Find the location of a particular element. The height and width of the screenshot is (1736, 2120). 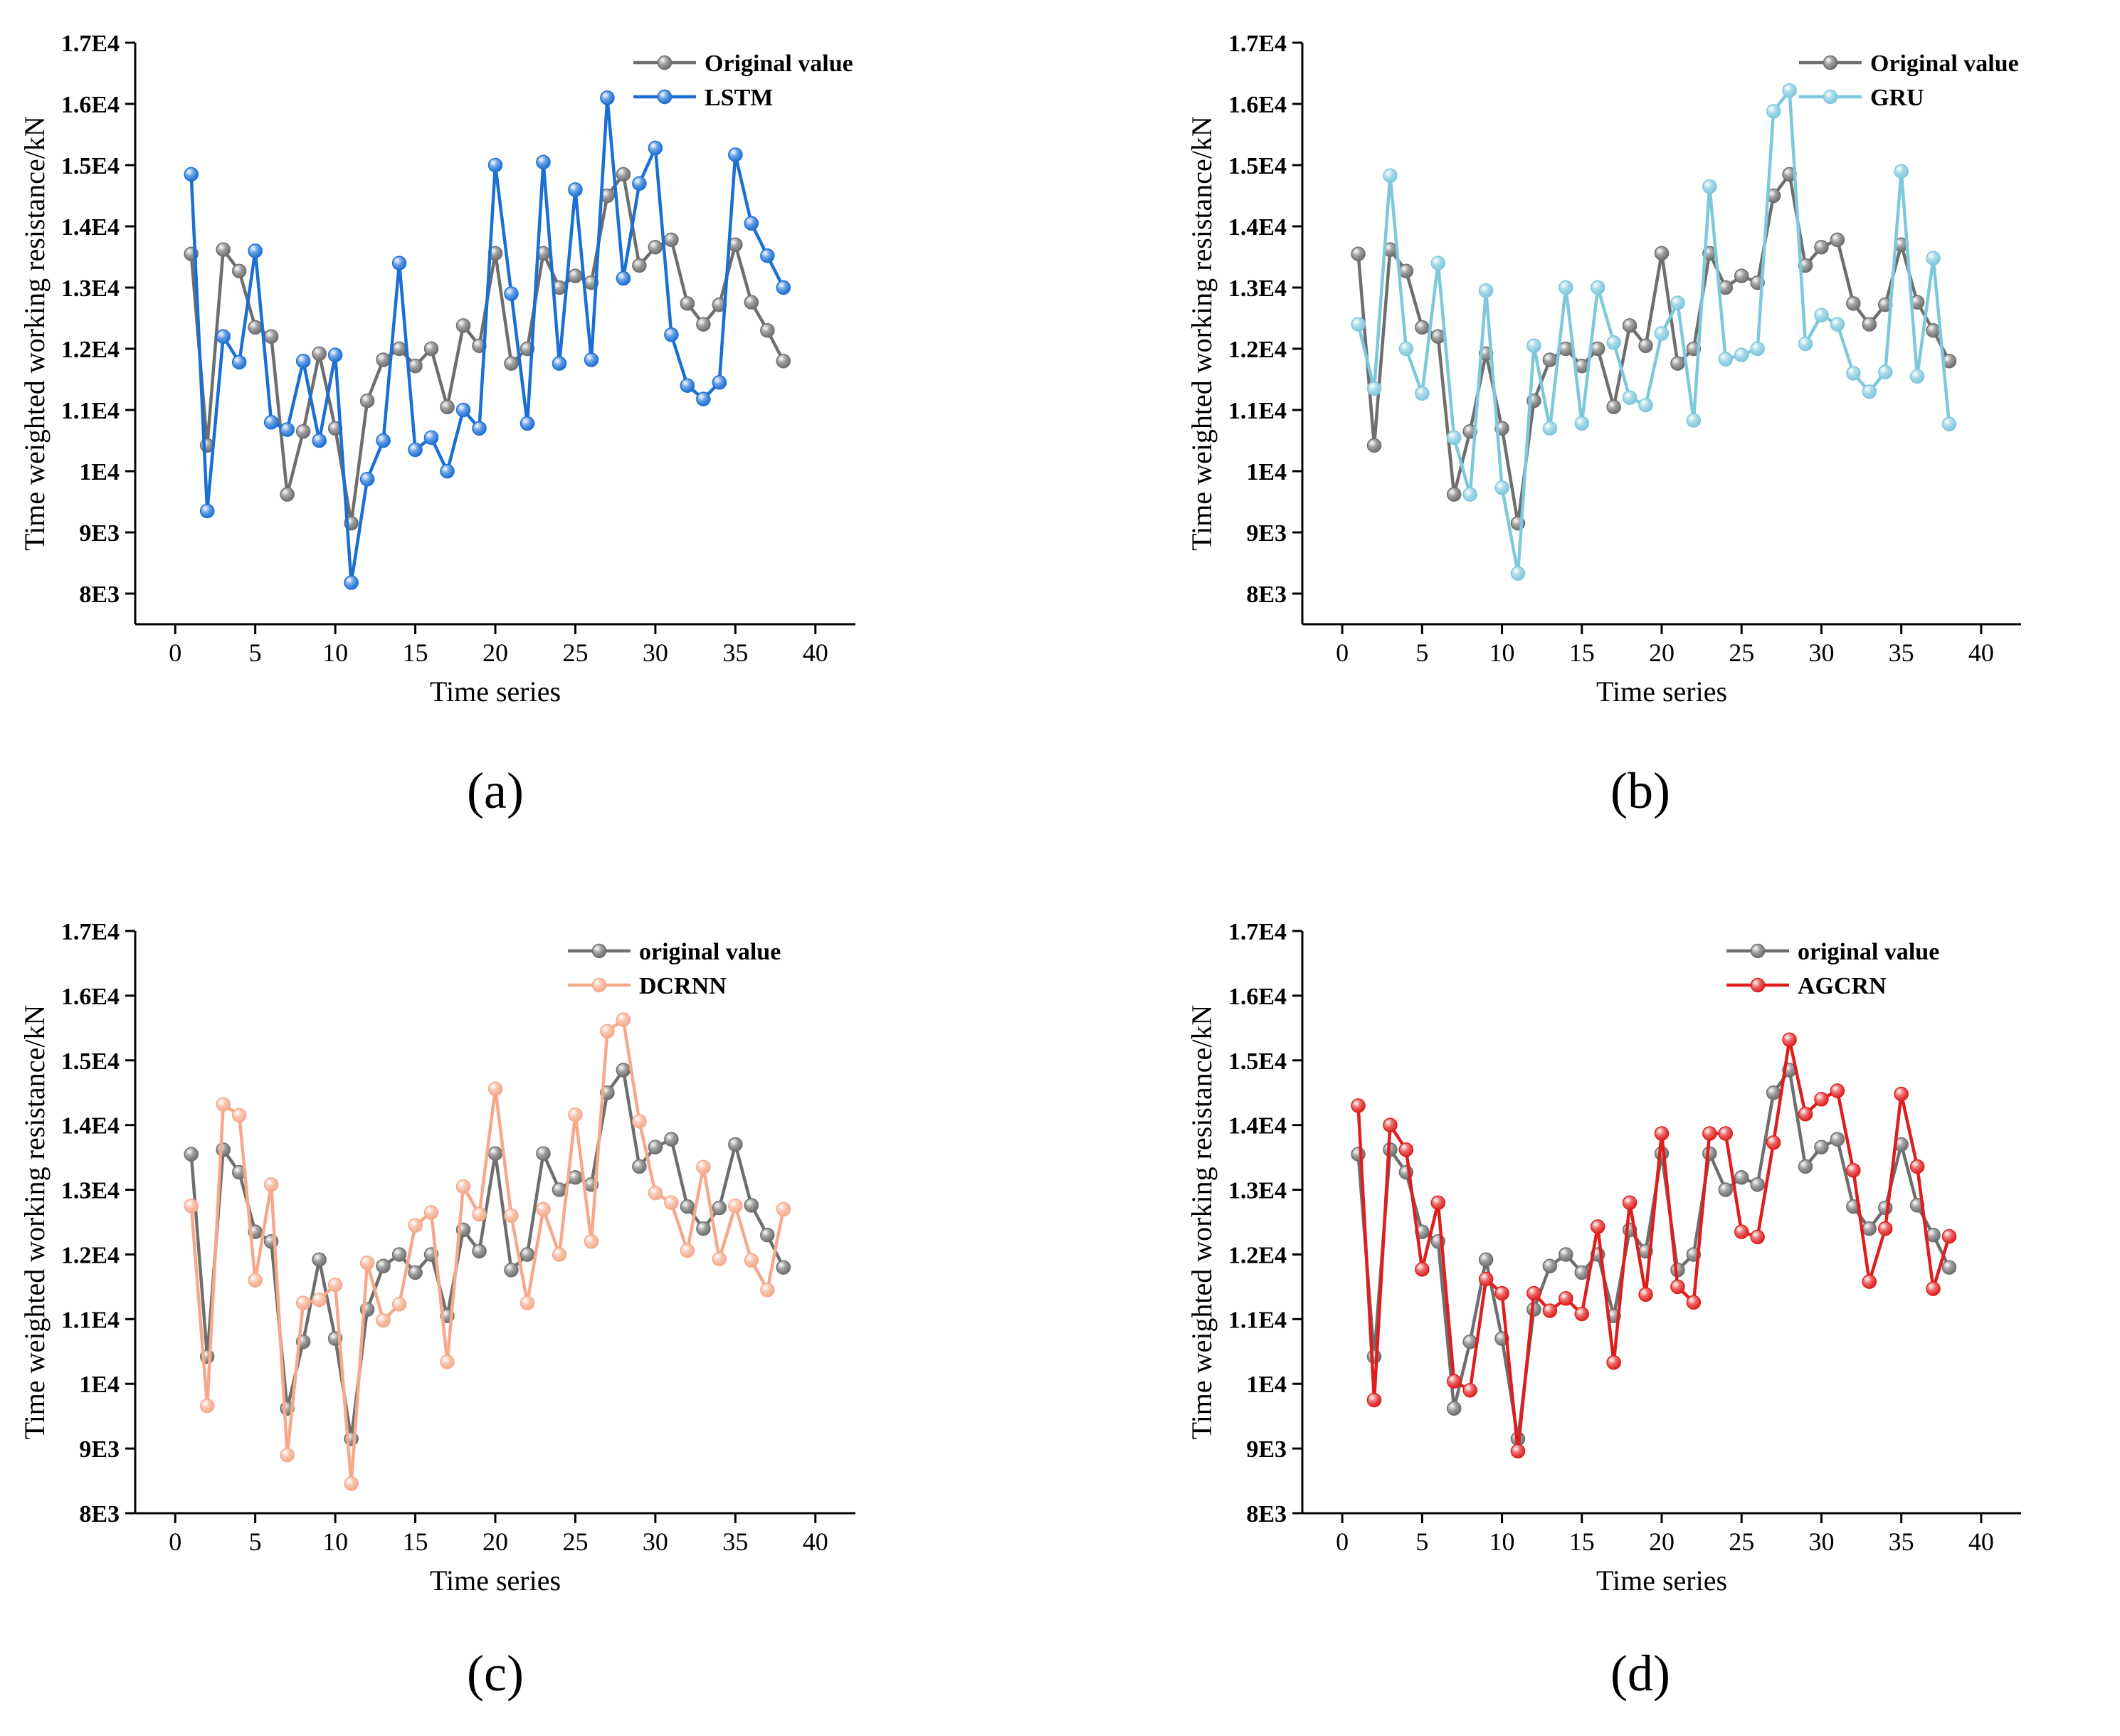

y-tick-label: 1.3E4 is located at coordinates (1257, 288).